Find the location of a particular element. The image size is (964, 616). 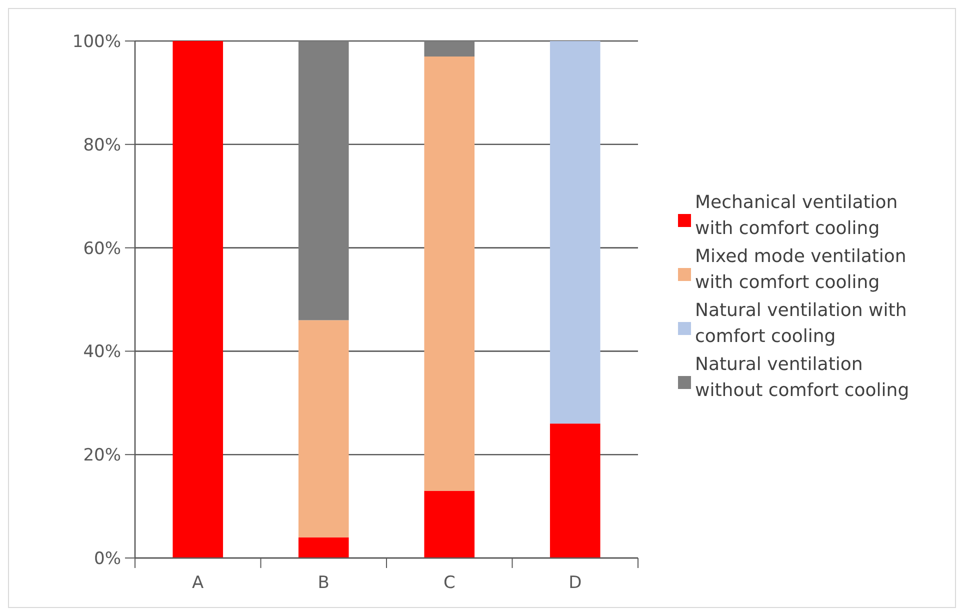

x-tick-label: A is located at coordinates (198, 583).